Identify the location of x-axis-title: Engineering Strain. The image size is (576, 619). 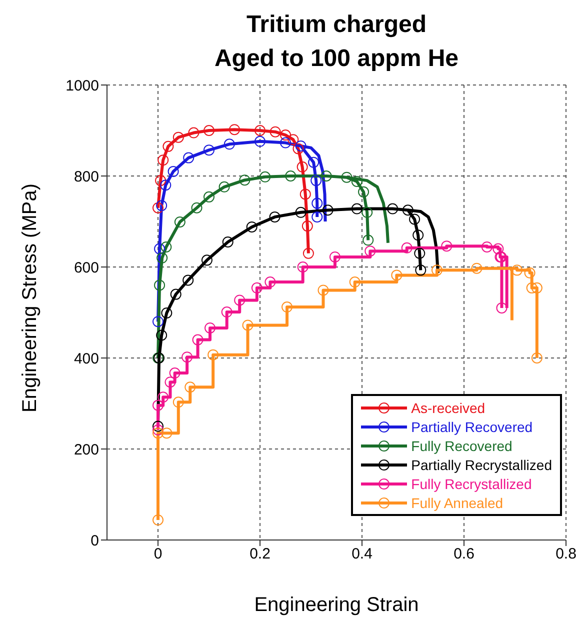
(336, 605).